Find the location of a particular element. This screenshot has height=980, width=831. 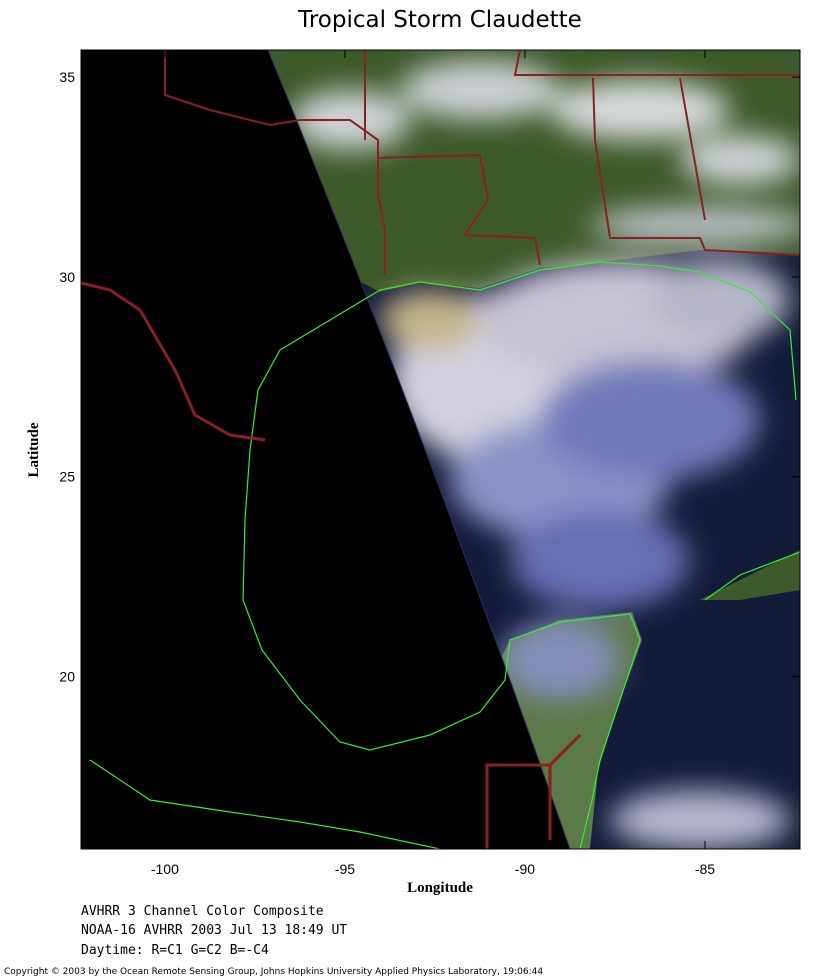

x-tick-label: -90 is located at coordinates (525, 869).